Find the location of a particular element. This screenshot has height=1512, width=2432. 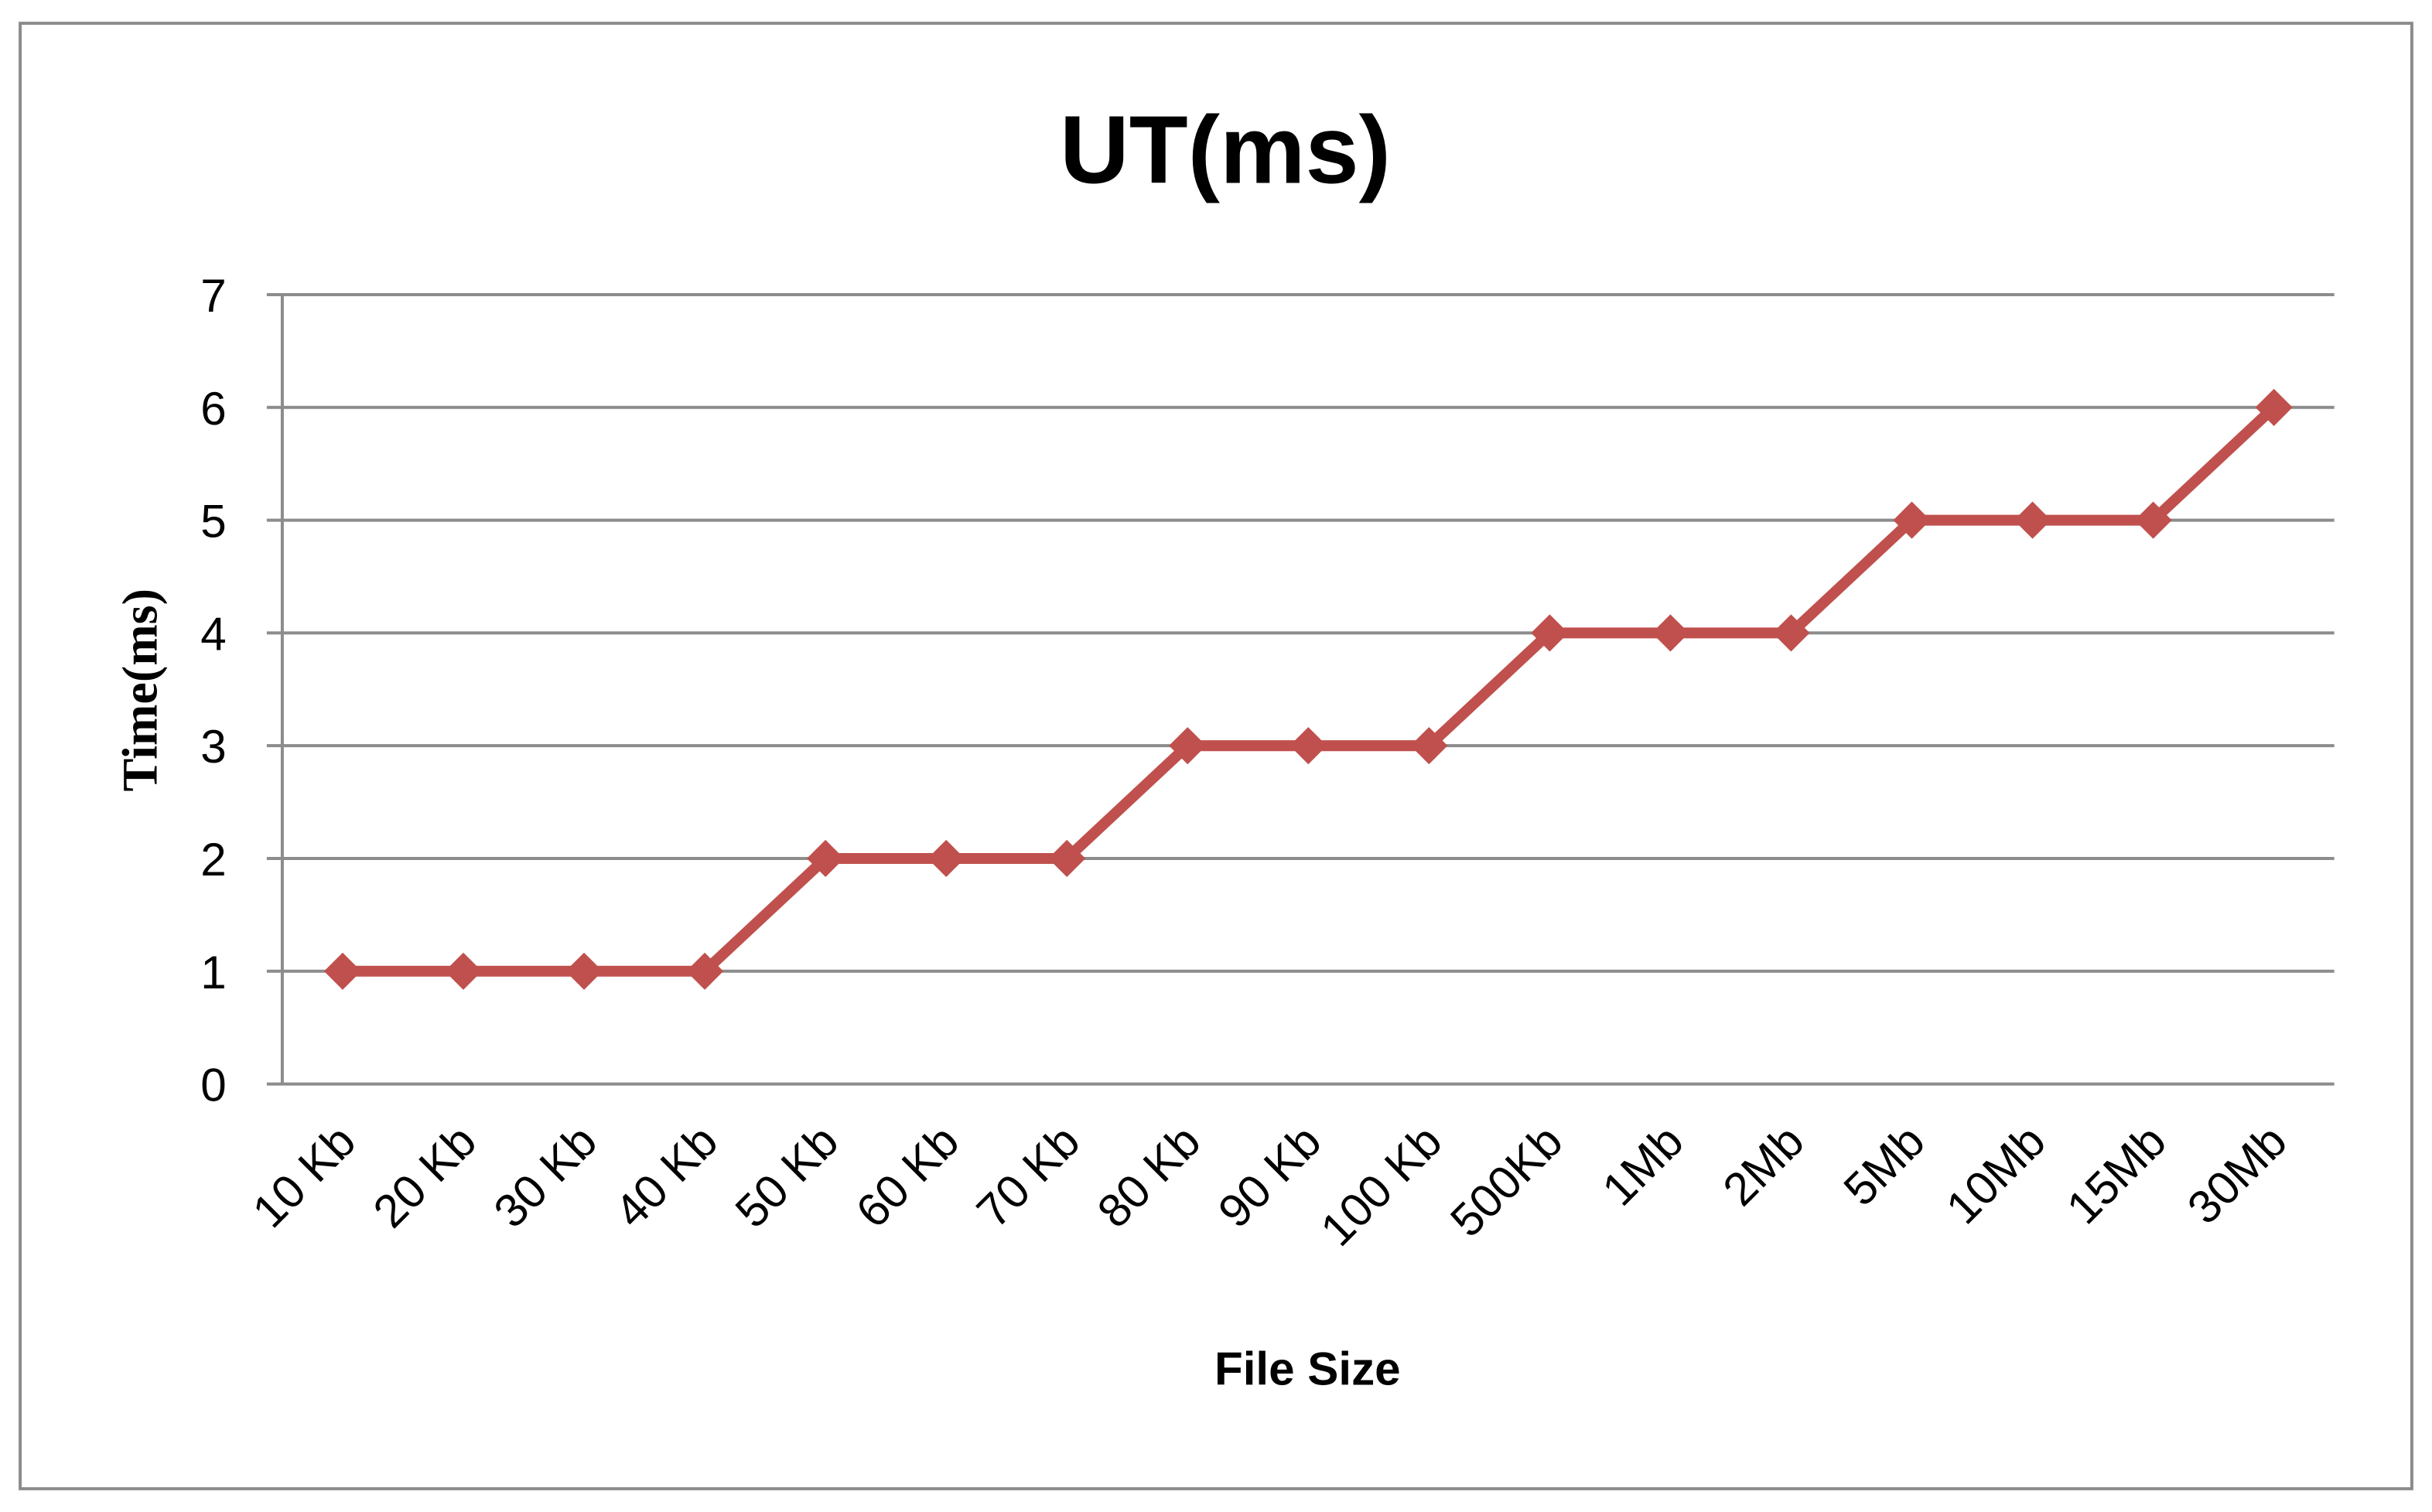

y-tick-label: 7 is located at coordinates (213, 296).